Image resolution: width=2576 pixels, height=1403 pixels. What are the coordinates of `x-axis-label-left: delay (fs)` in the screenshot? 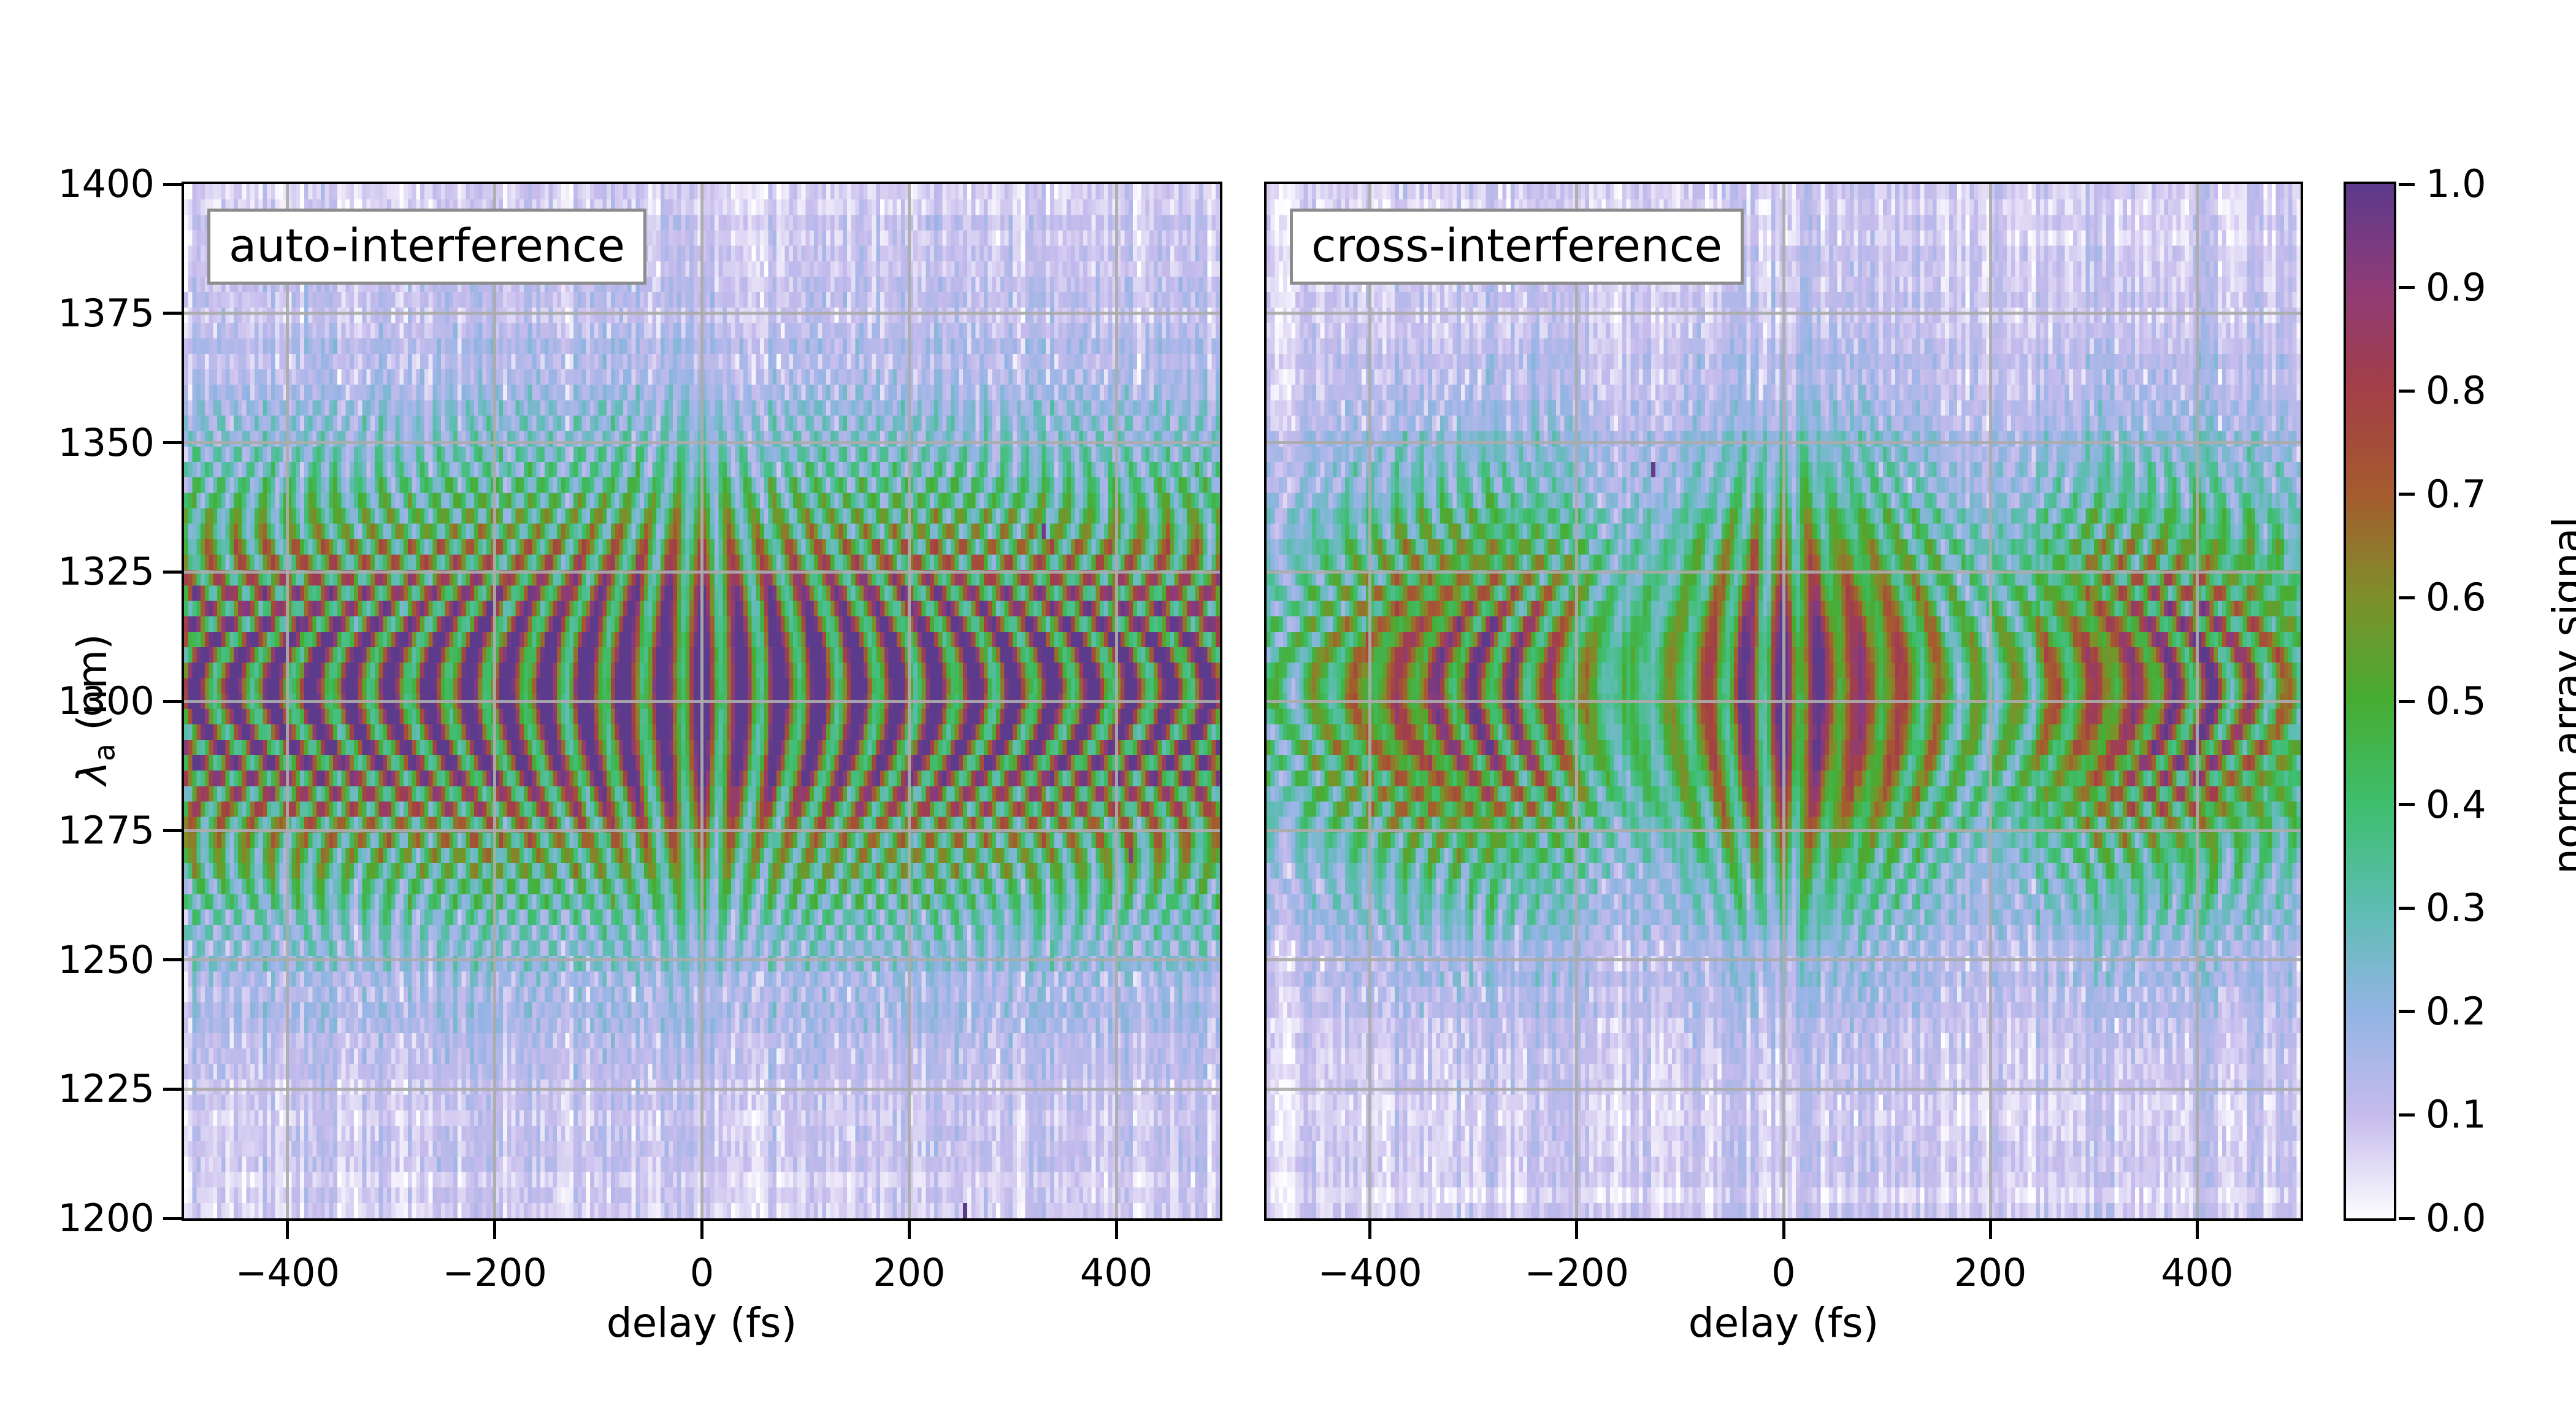 It's located at (701, 1323).